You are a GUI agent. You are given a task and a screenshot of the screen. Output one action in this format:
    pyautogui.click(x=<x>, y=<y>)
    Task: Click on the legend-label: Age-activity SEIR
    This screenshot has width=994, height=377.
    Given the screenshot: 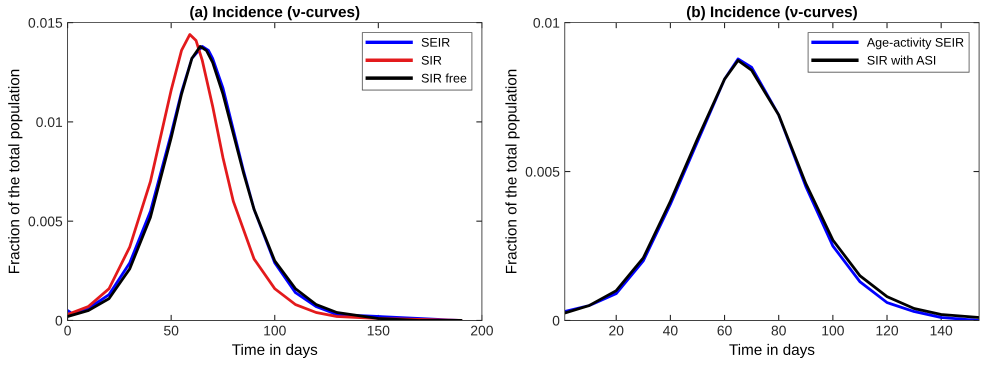 What is the action you would take?
    pyautogui.click(x=915, y=44)
    